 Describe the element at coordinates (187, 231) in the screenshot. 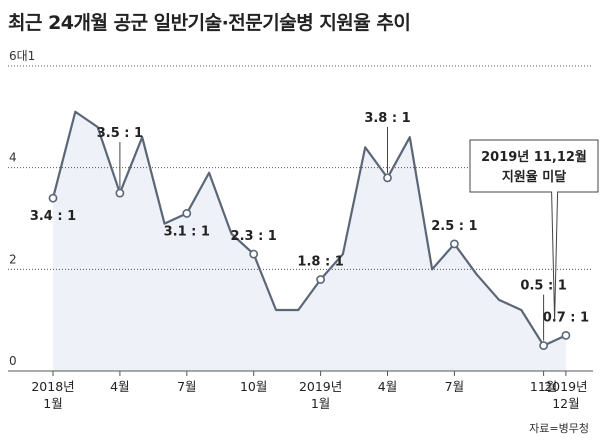

I see `data-label: 3.1 : 1` at that location.